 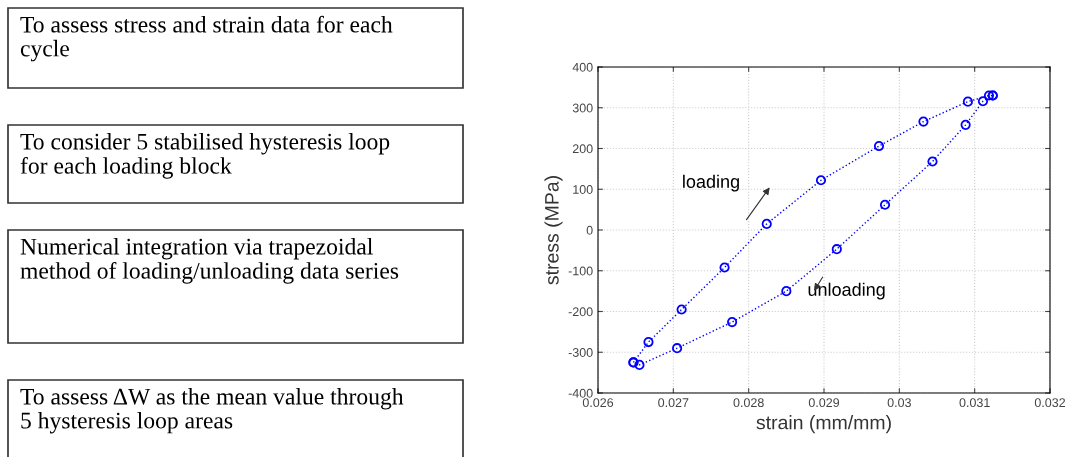 What do you see at coordinates (582, 67) in the screenshot?
I see `y-tick-label: 400` at bounding box center [582, 67].